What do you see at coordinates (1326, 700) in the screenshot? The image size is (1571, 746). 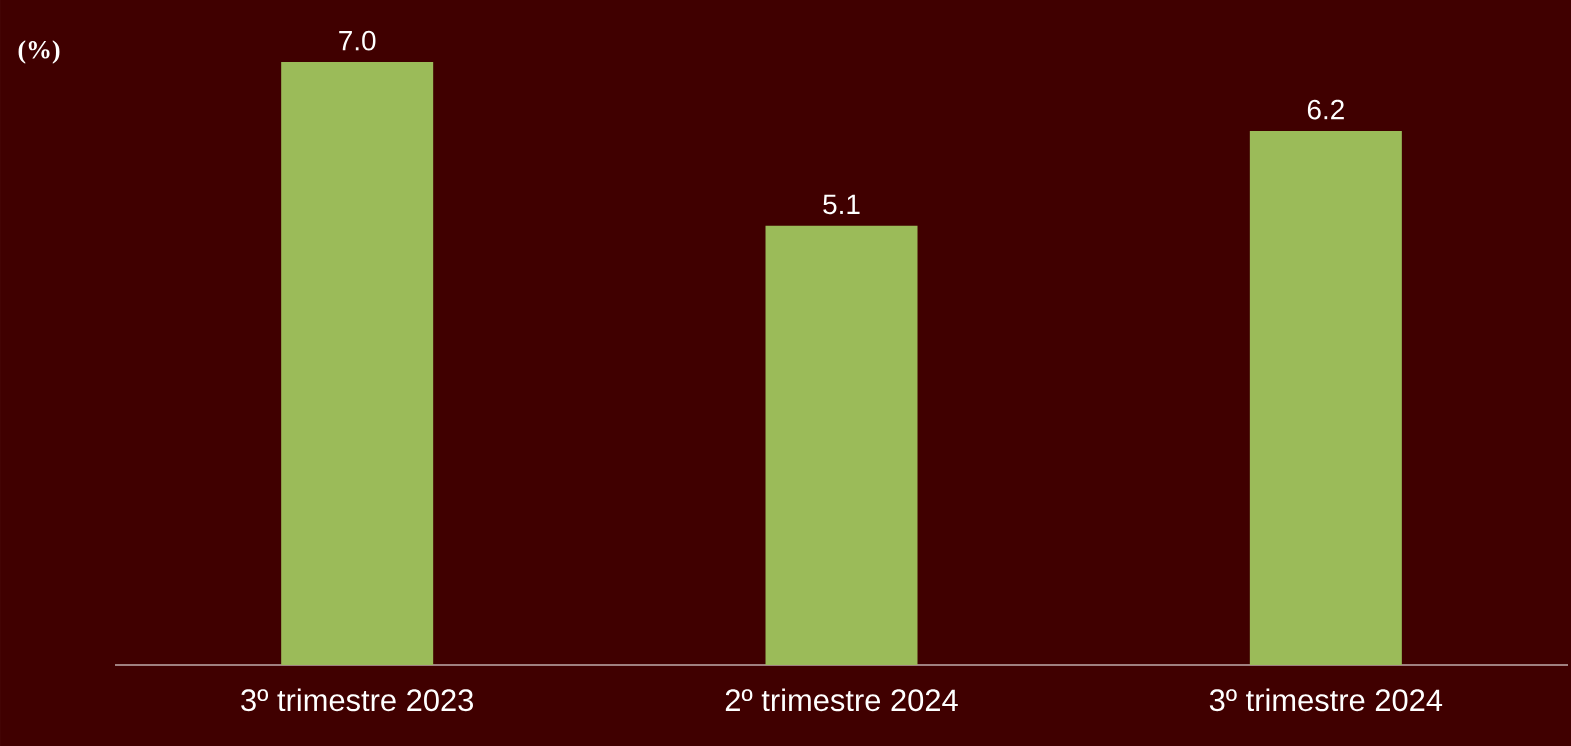 I see `x-tick-label: 3º trimestre 2024` at bounding box center [1326, 700].